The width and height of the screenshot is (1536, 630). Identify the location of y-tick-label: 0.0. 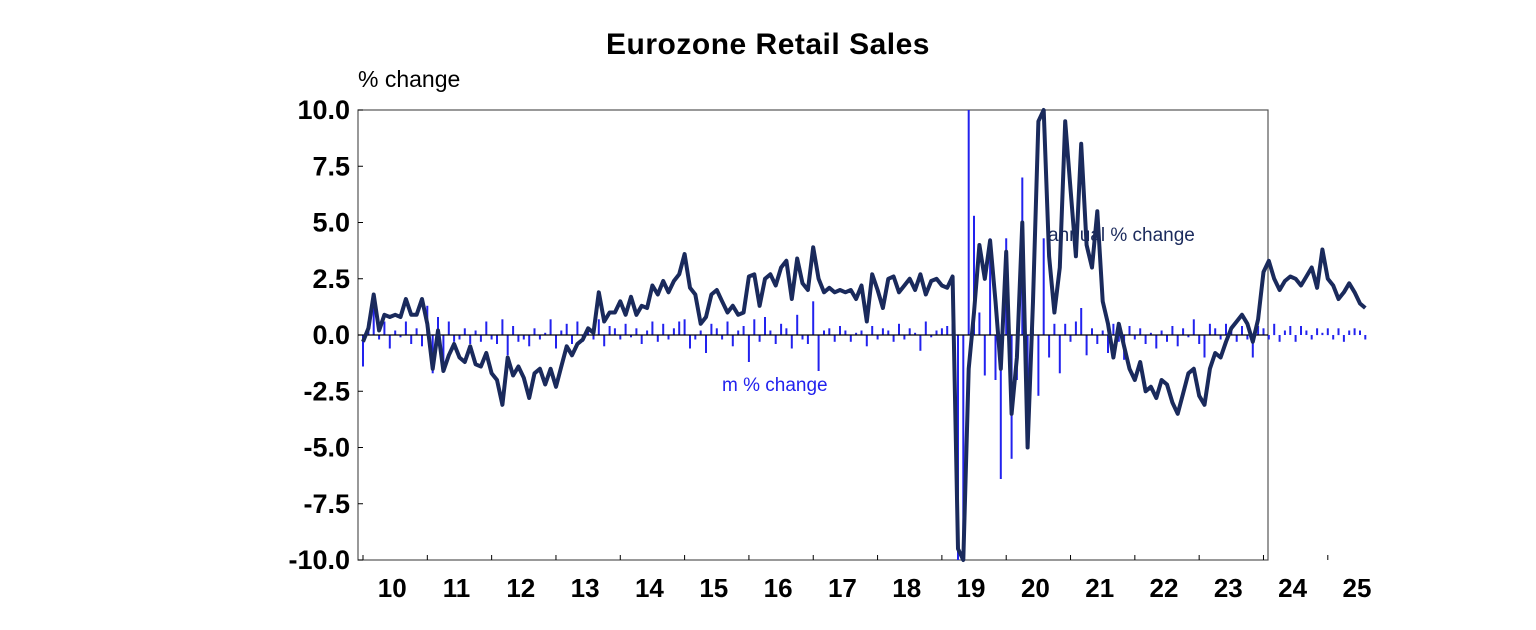
(331, 335).